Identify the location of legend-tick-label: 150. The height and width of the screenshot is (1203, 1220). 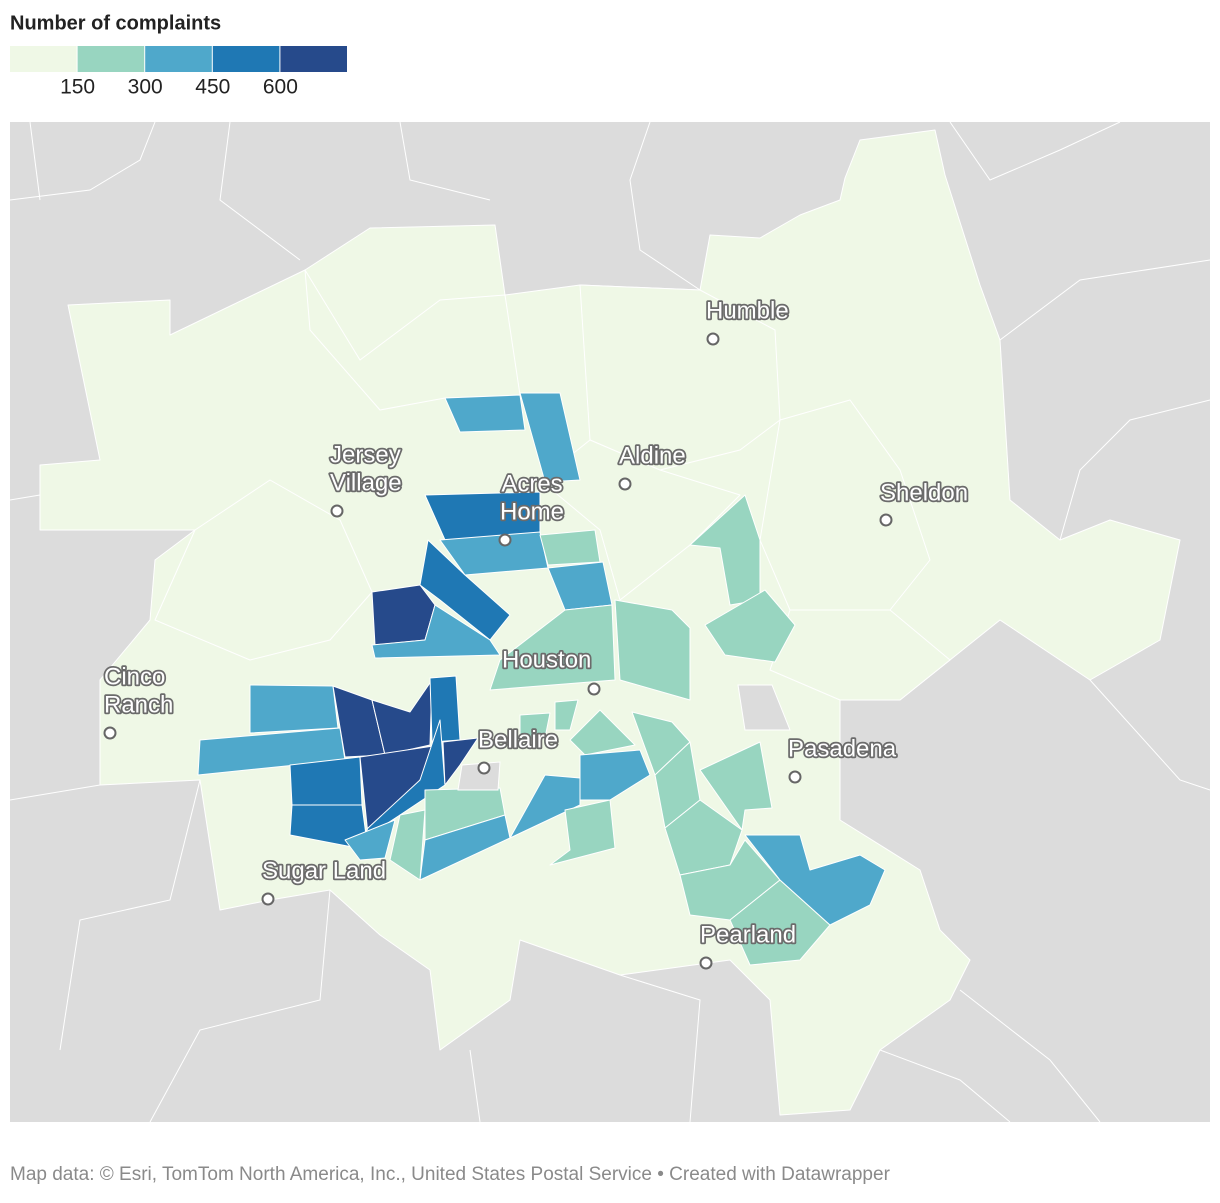
(77, 87).